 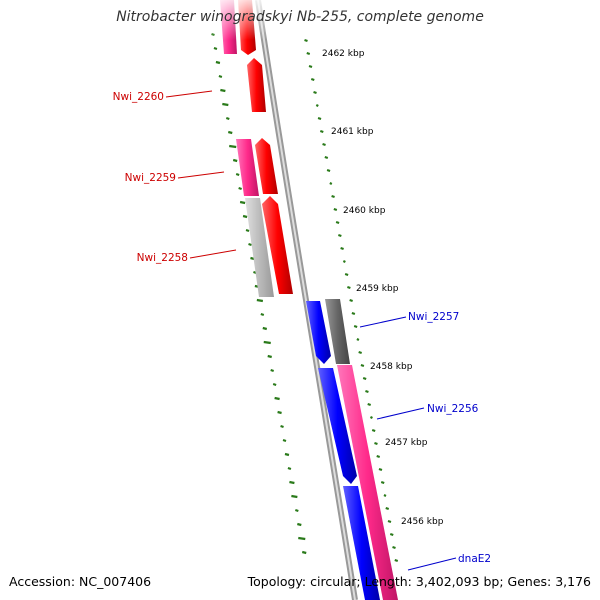 I want to click on tick-label-2459: 2459 kbp, so click(x=377, y=289).